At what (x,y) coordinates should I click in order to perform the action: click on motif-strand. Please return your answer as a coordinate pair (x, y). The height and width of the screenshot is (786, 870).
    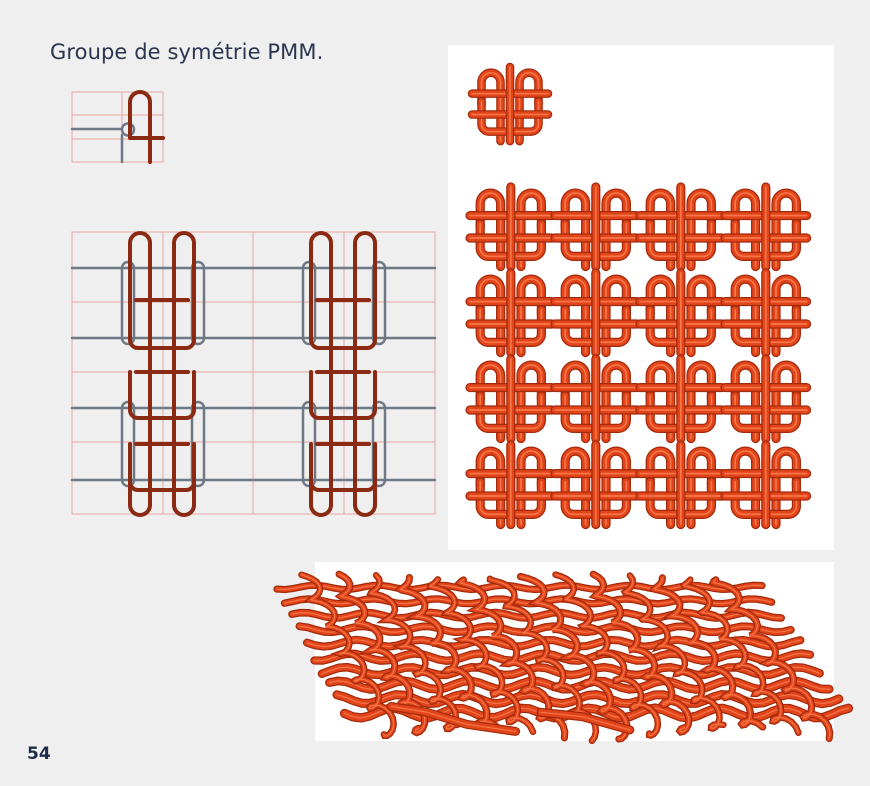
    Looking at the image, I should click on (146, 127).